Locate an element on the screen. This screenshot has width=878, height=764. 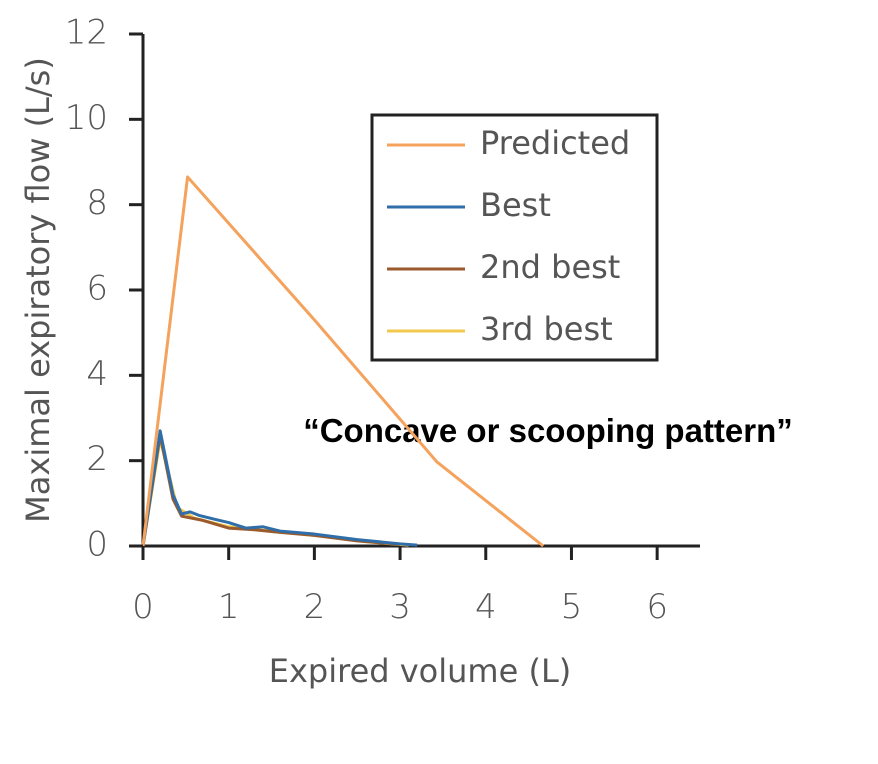
x-tick-label: 5 is located at coordinates (572, 607).